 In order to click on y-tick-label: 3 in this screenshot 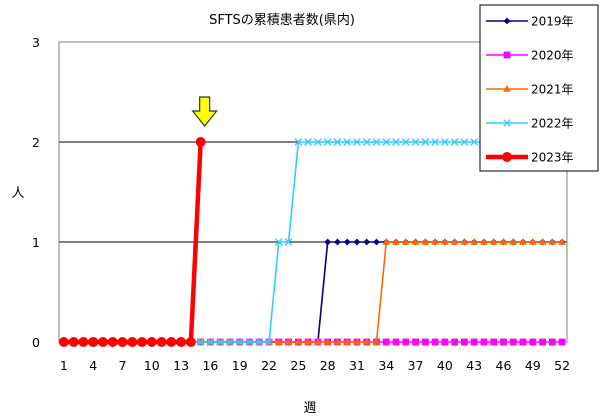, I will do `click(36, 42)`.